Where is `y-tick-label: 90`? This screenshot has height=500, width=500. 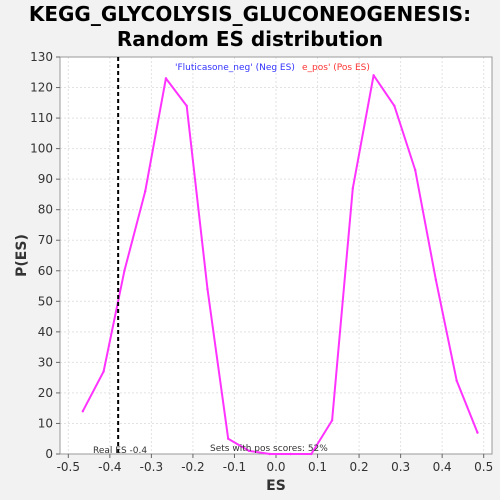 y-tick-label: 90 is located at coordinates (45, 179).